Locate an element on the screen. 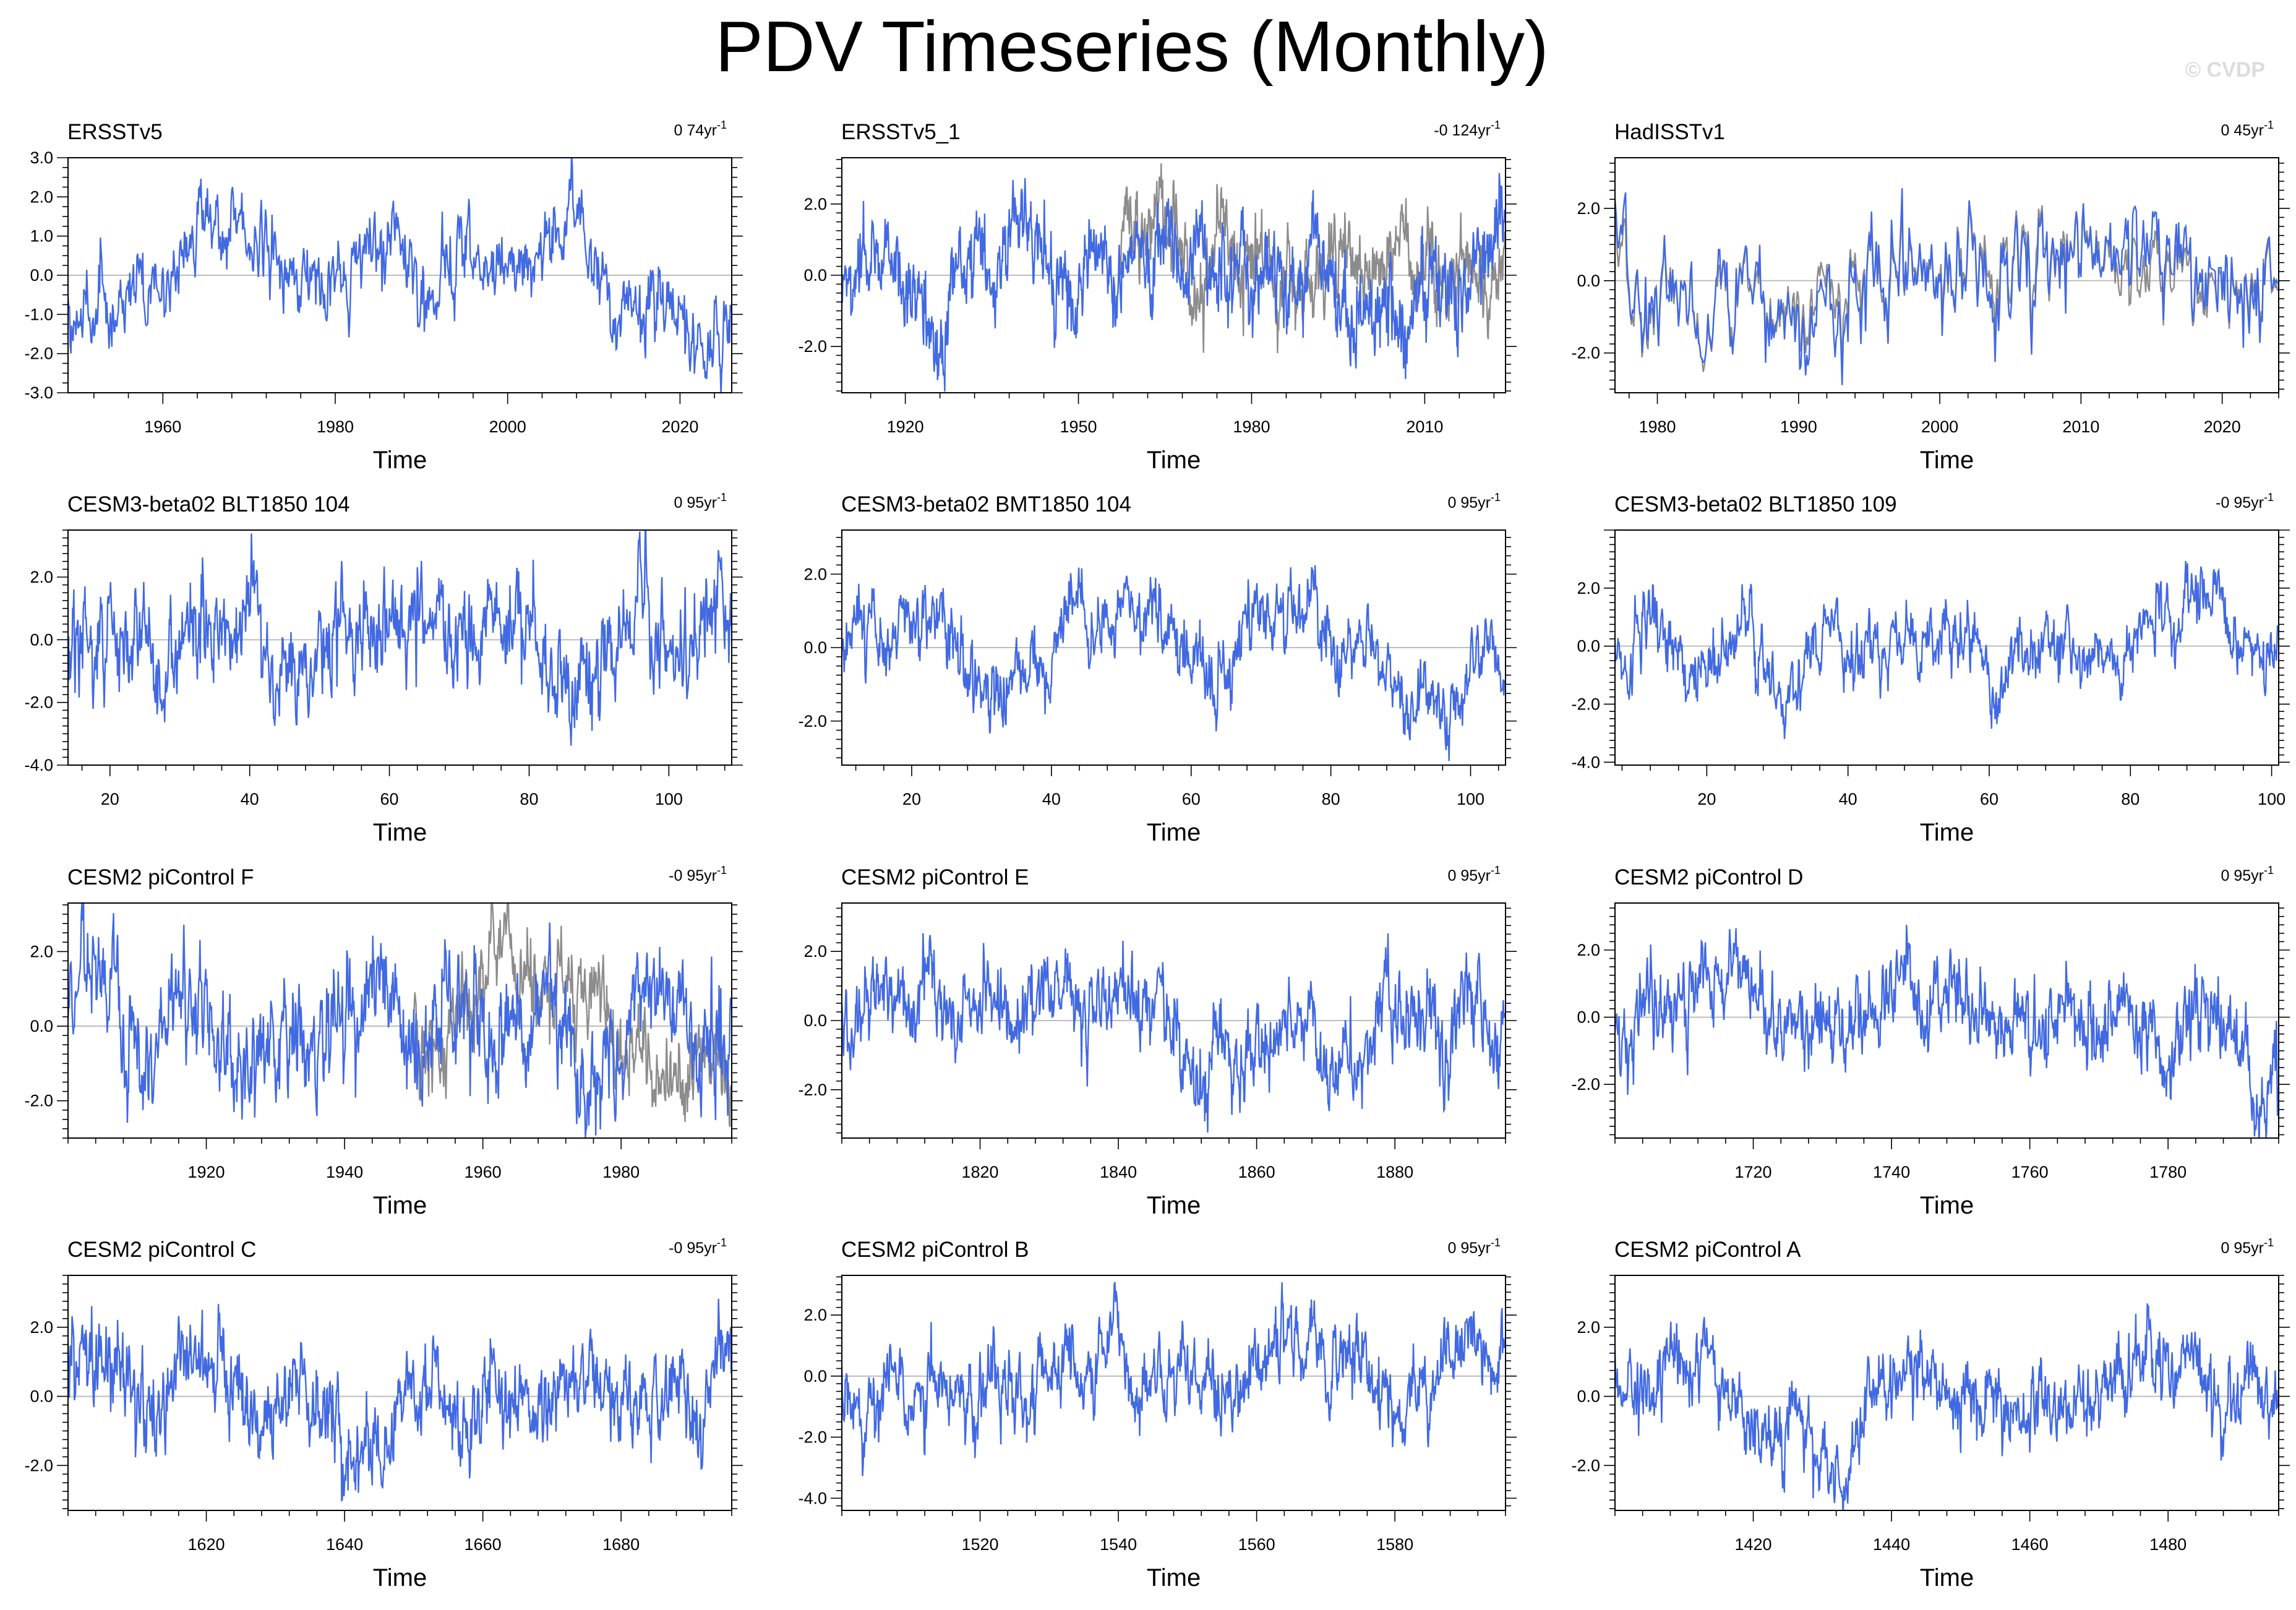 This screenshot has width=2296, height=1610. y-tick-label: 3.0 is located at coordinates (41, 157).